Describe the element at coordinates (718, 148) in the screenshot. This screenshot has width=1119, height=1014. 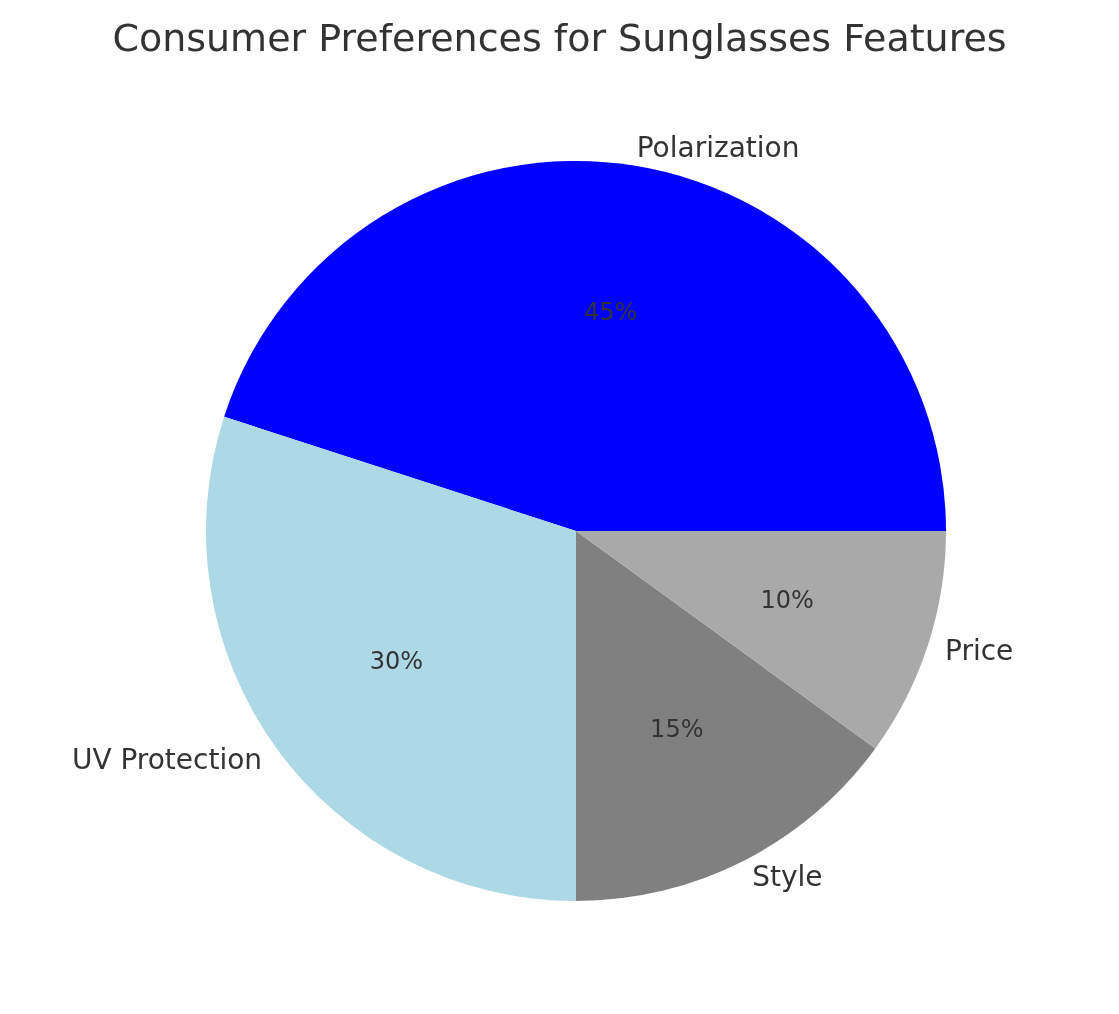
I see `slice-label: Polarization` at that location.